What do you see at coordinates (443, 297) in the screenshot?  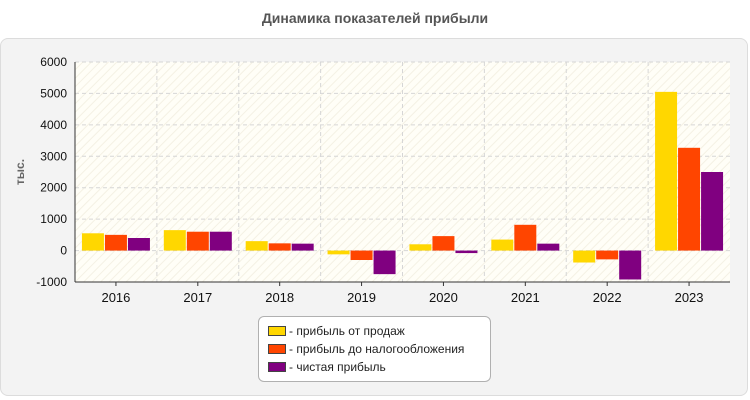 I see `x-tick-label: 2020` at bounding box center [443, 297].